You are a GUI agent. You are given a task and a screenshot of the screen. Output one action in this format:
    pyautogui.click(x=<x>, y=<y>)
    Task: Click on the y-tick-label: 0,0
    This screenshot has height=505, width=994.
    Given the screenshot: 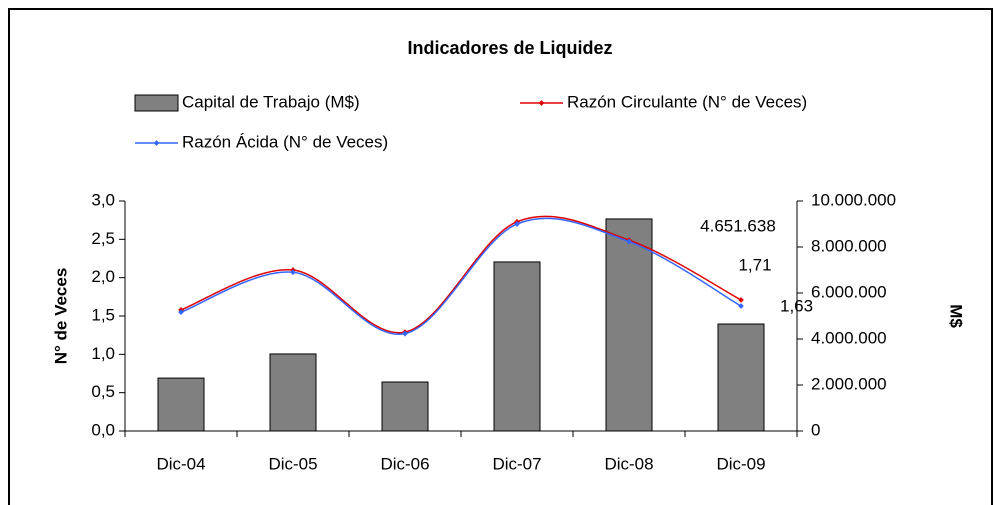 What is the action you would take?
    pyautogui.click(x=103, y=429)
    